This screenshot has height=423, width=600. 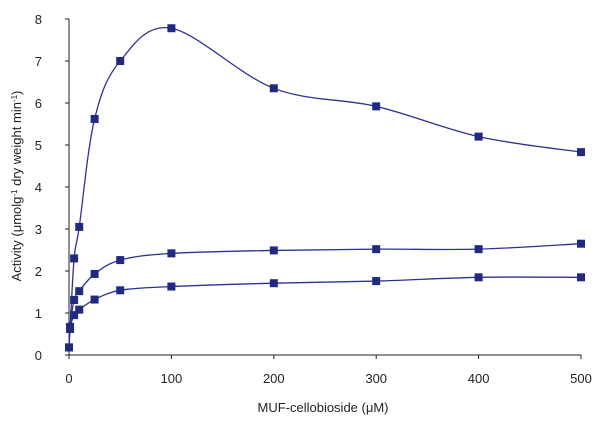 I want to click on y-tick-label: 3, so click(x=38, y=229).